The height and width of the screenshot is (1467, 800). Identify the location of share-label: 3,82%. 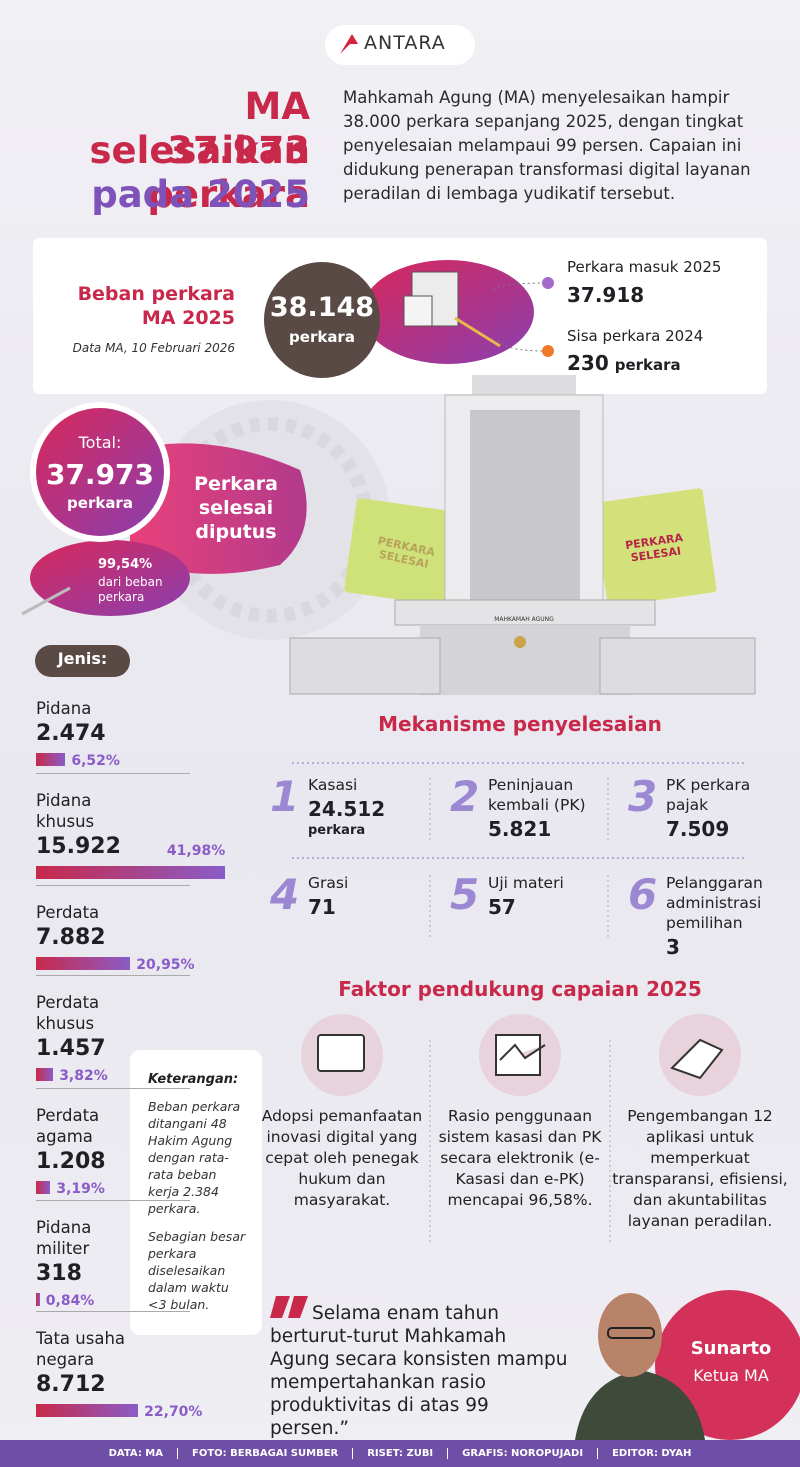
(83, 1076).